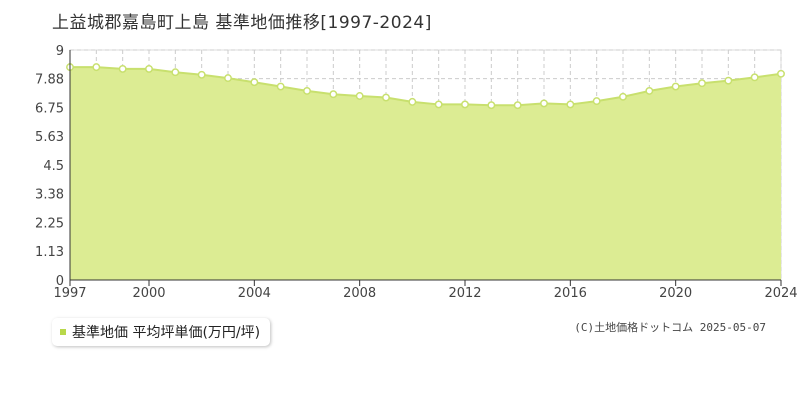 Image resolution: width=800 pixels, height=400 pixels. What do you see at coordinates (49, 195) in the screenshot?
I see `y-tick-label: 3.38` at bounding box center [49, 195].